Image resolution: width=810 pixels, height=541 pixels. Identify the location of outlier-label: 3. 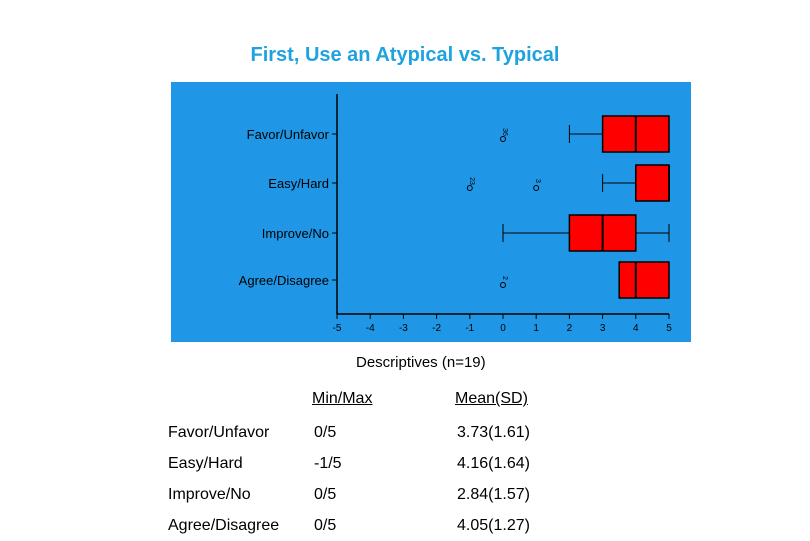
(537, 181).